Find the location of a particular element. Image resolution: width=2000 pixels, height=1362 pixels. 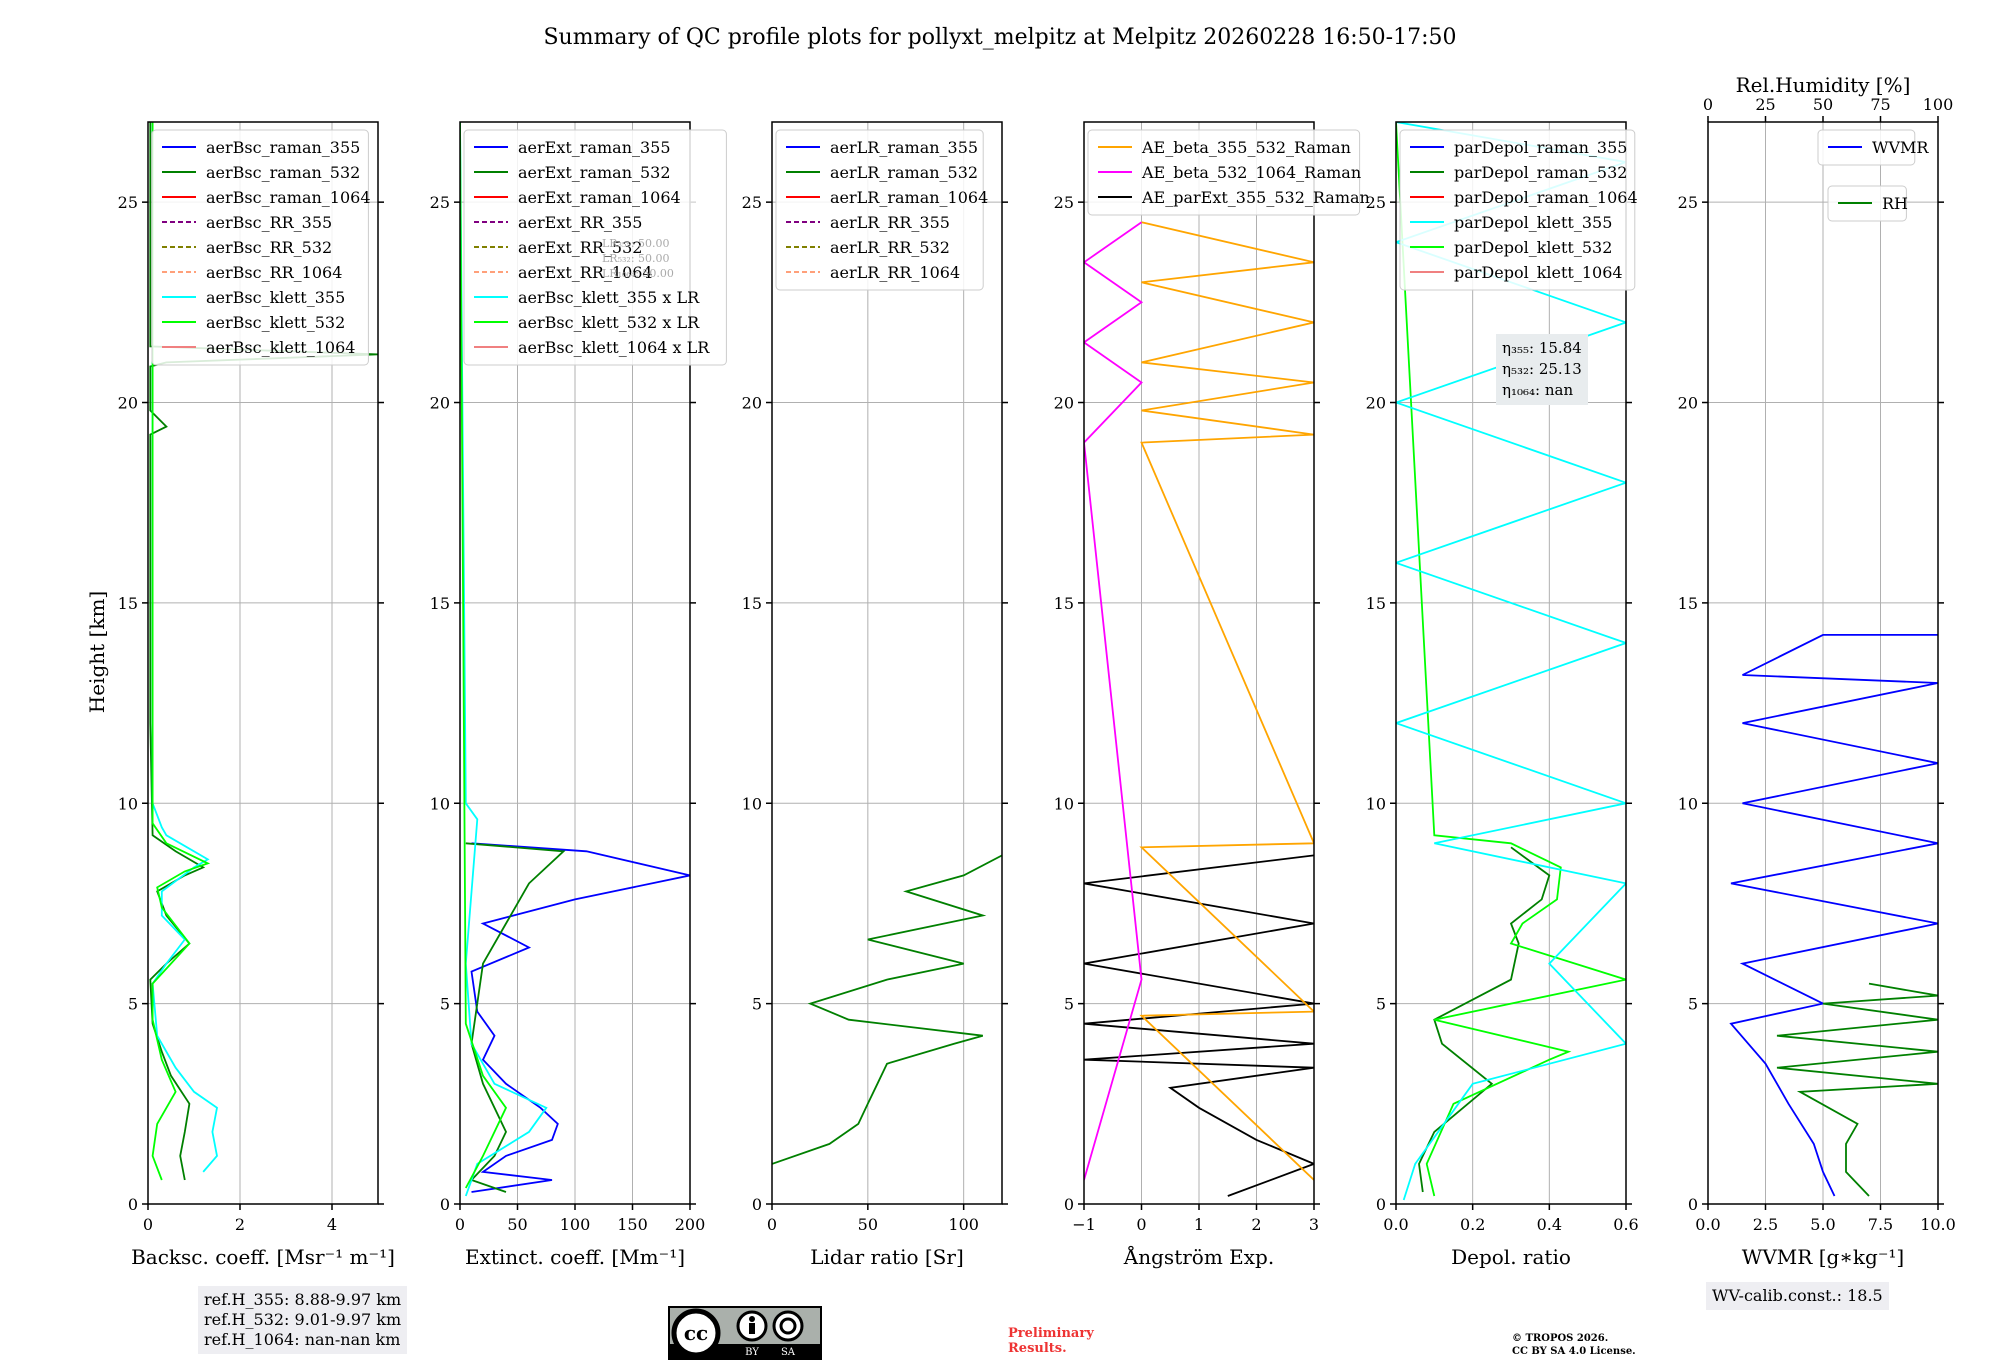

top-tick-label: 100 is located at coordinates (1938, 104).